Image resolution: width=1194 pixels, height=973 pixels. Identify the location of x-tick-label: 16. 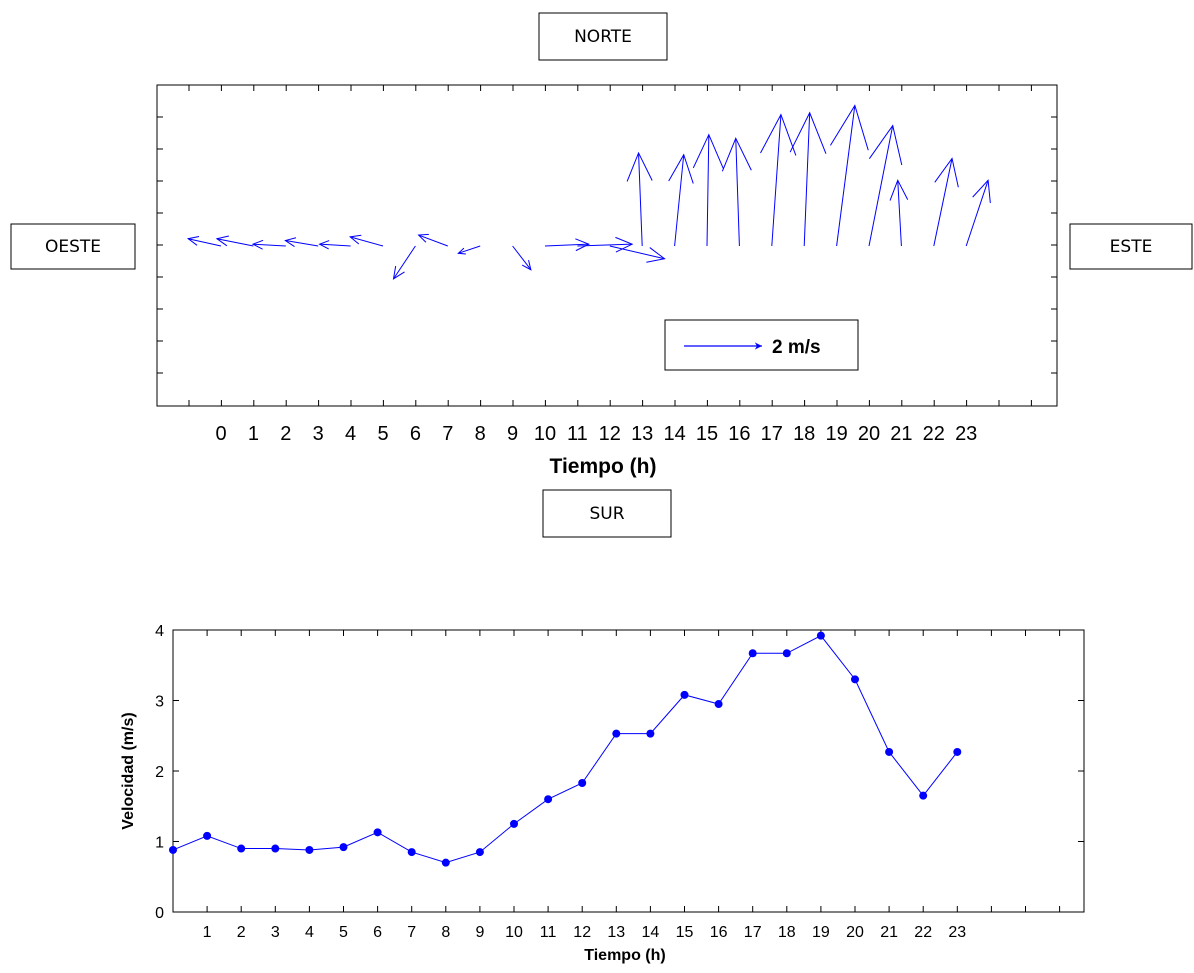
(719, 932).